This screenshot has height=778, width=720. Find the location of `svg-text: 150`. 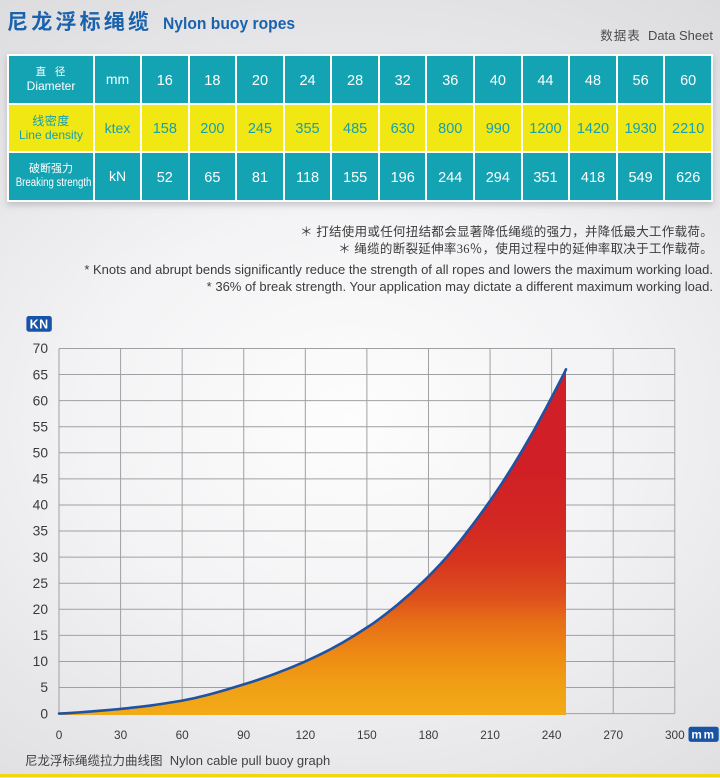

svg-text: 150 is located at coordinates (367, 735).